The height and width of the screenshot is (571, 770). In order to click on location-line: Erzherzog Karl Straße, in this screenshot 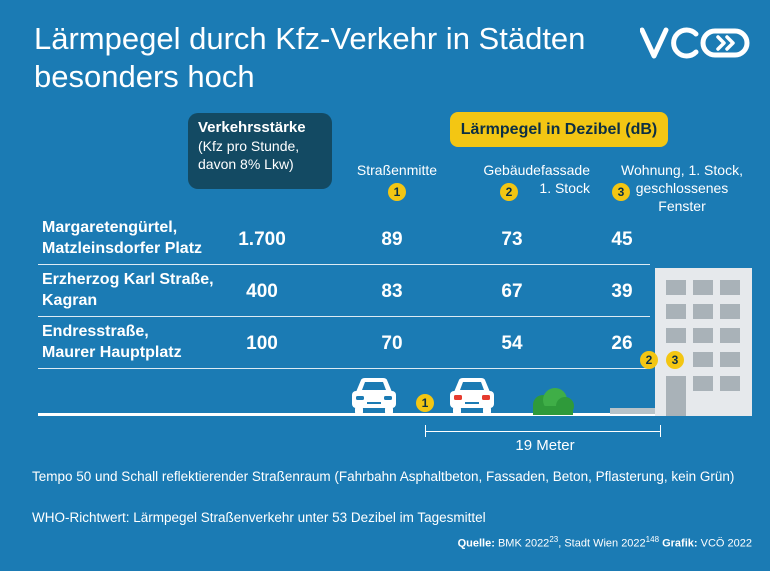, I will do `click(128, 279)`.